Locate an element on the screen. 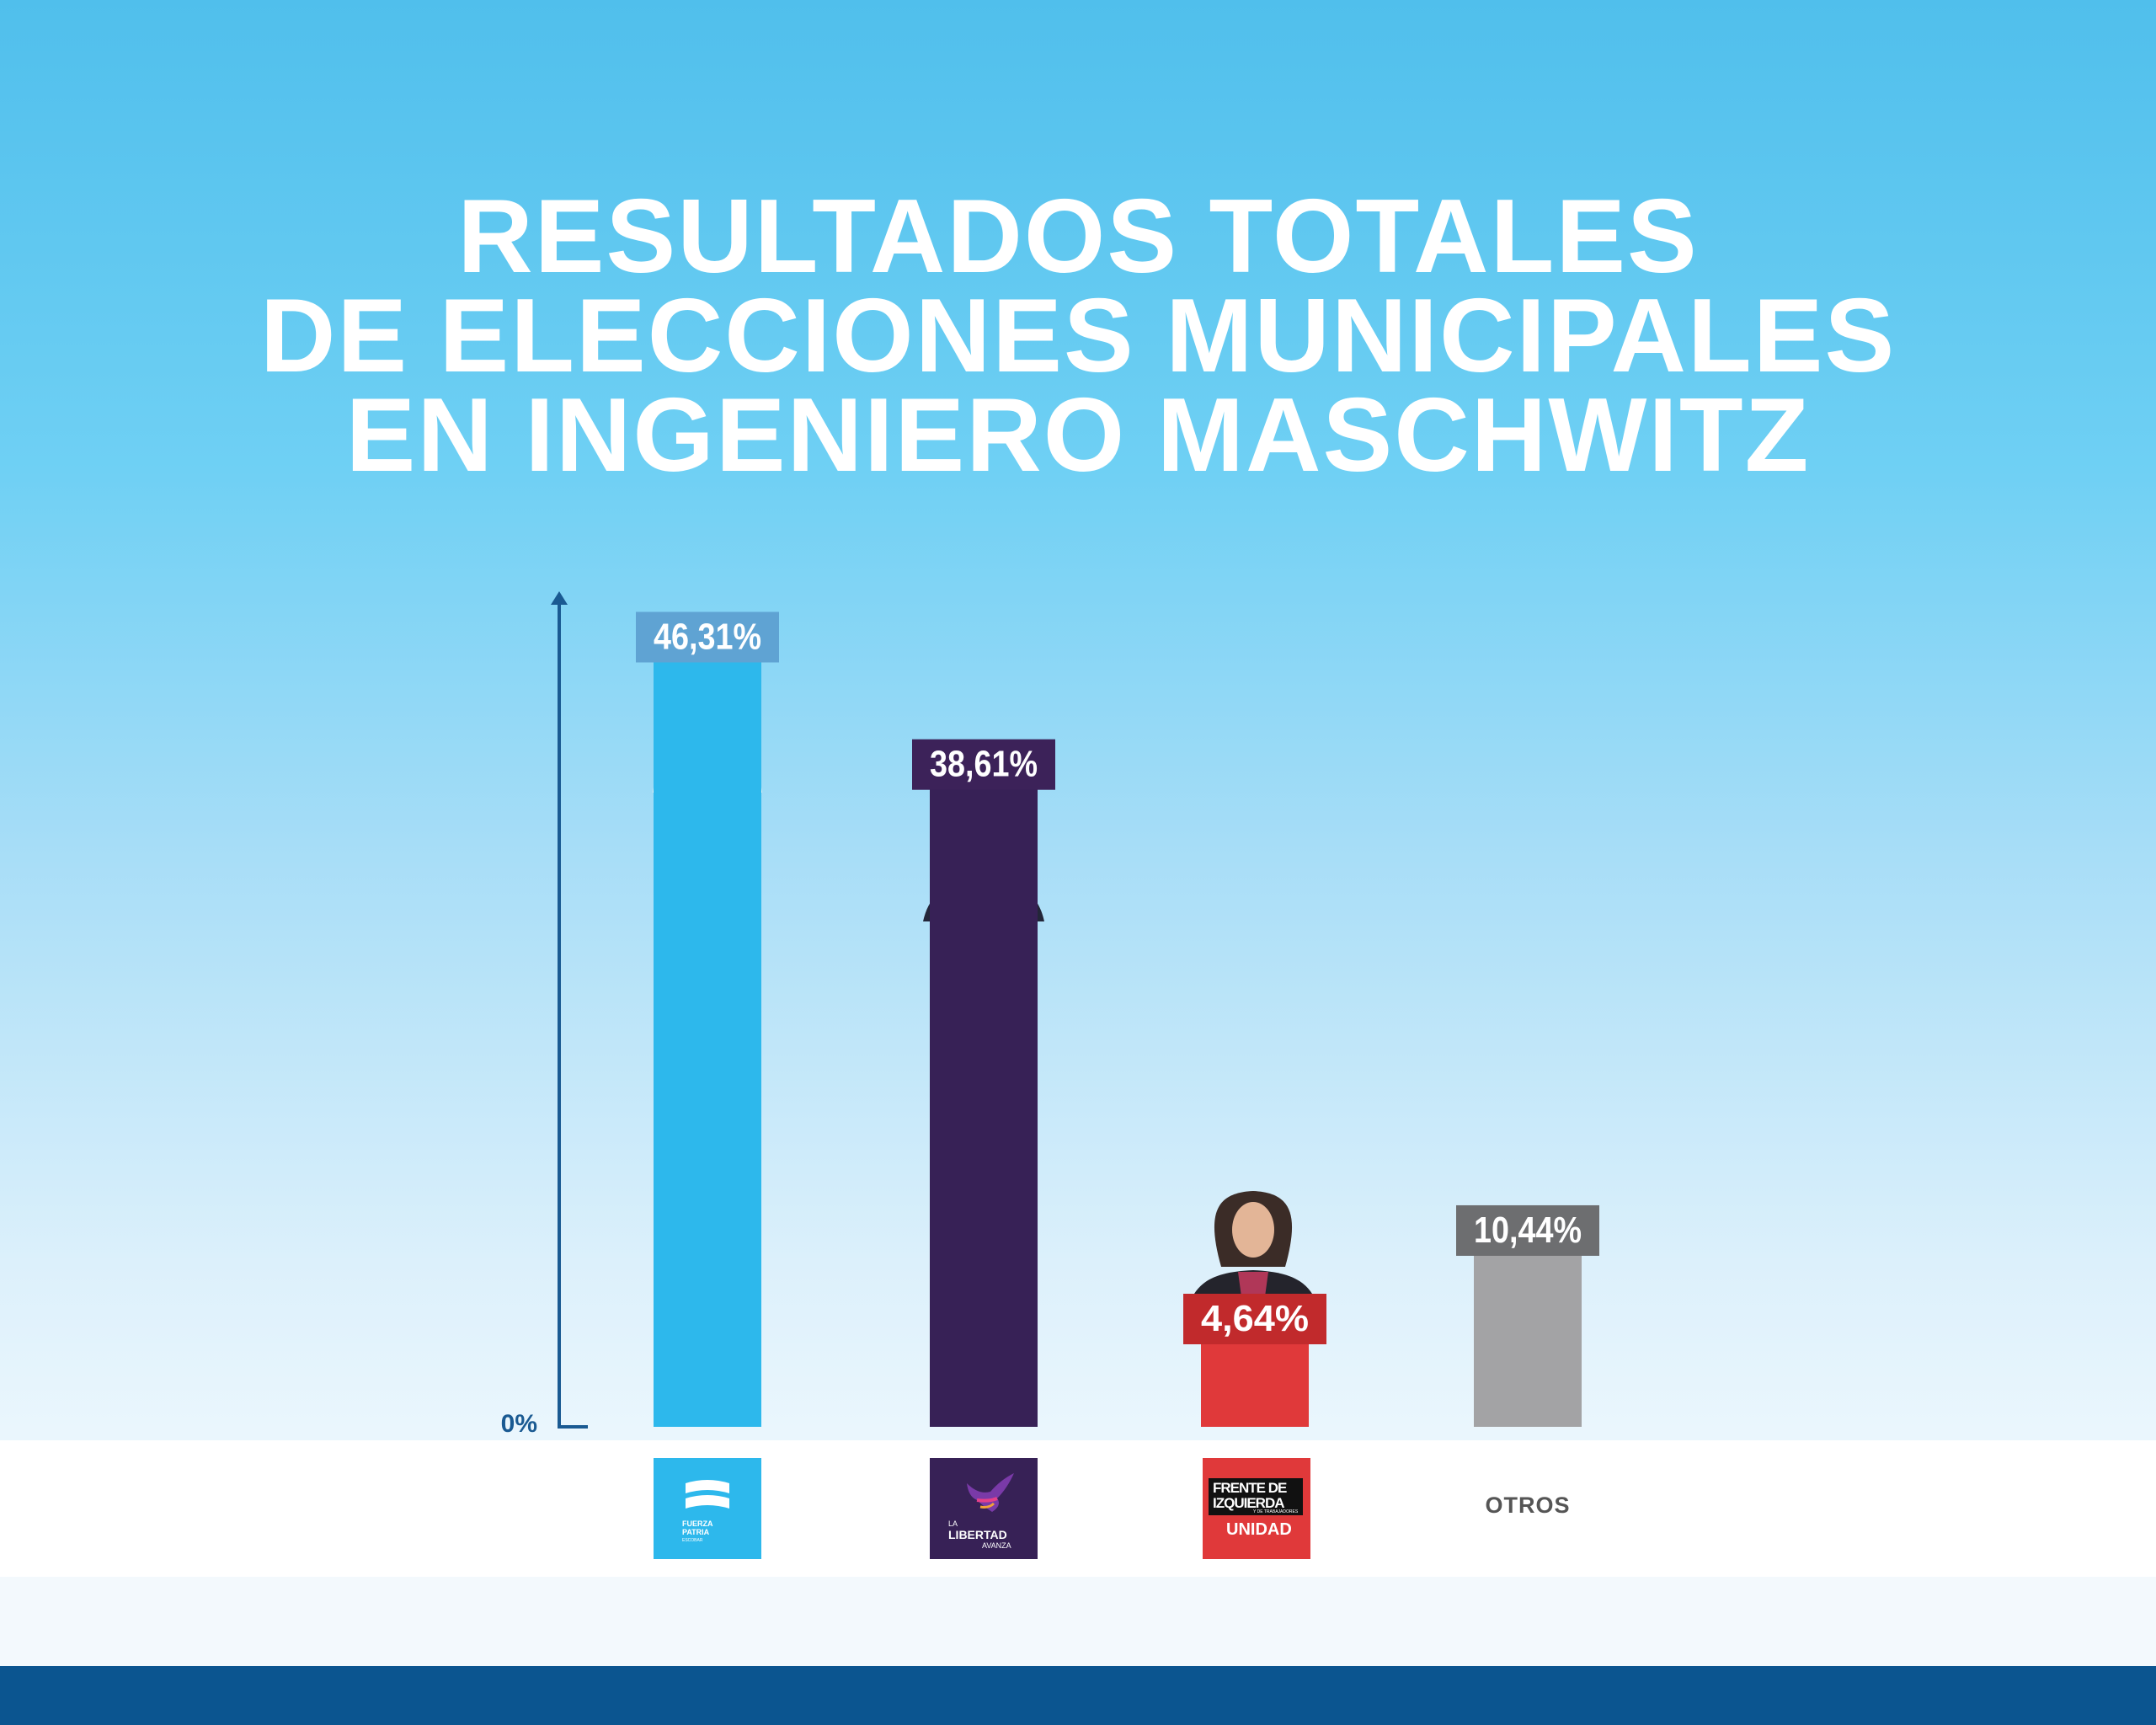 The image size is (2156, 1725). eagle-icon is located at coordinates (991, 1492).